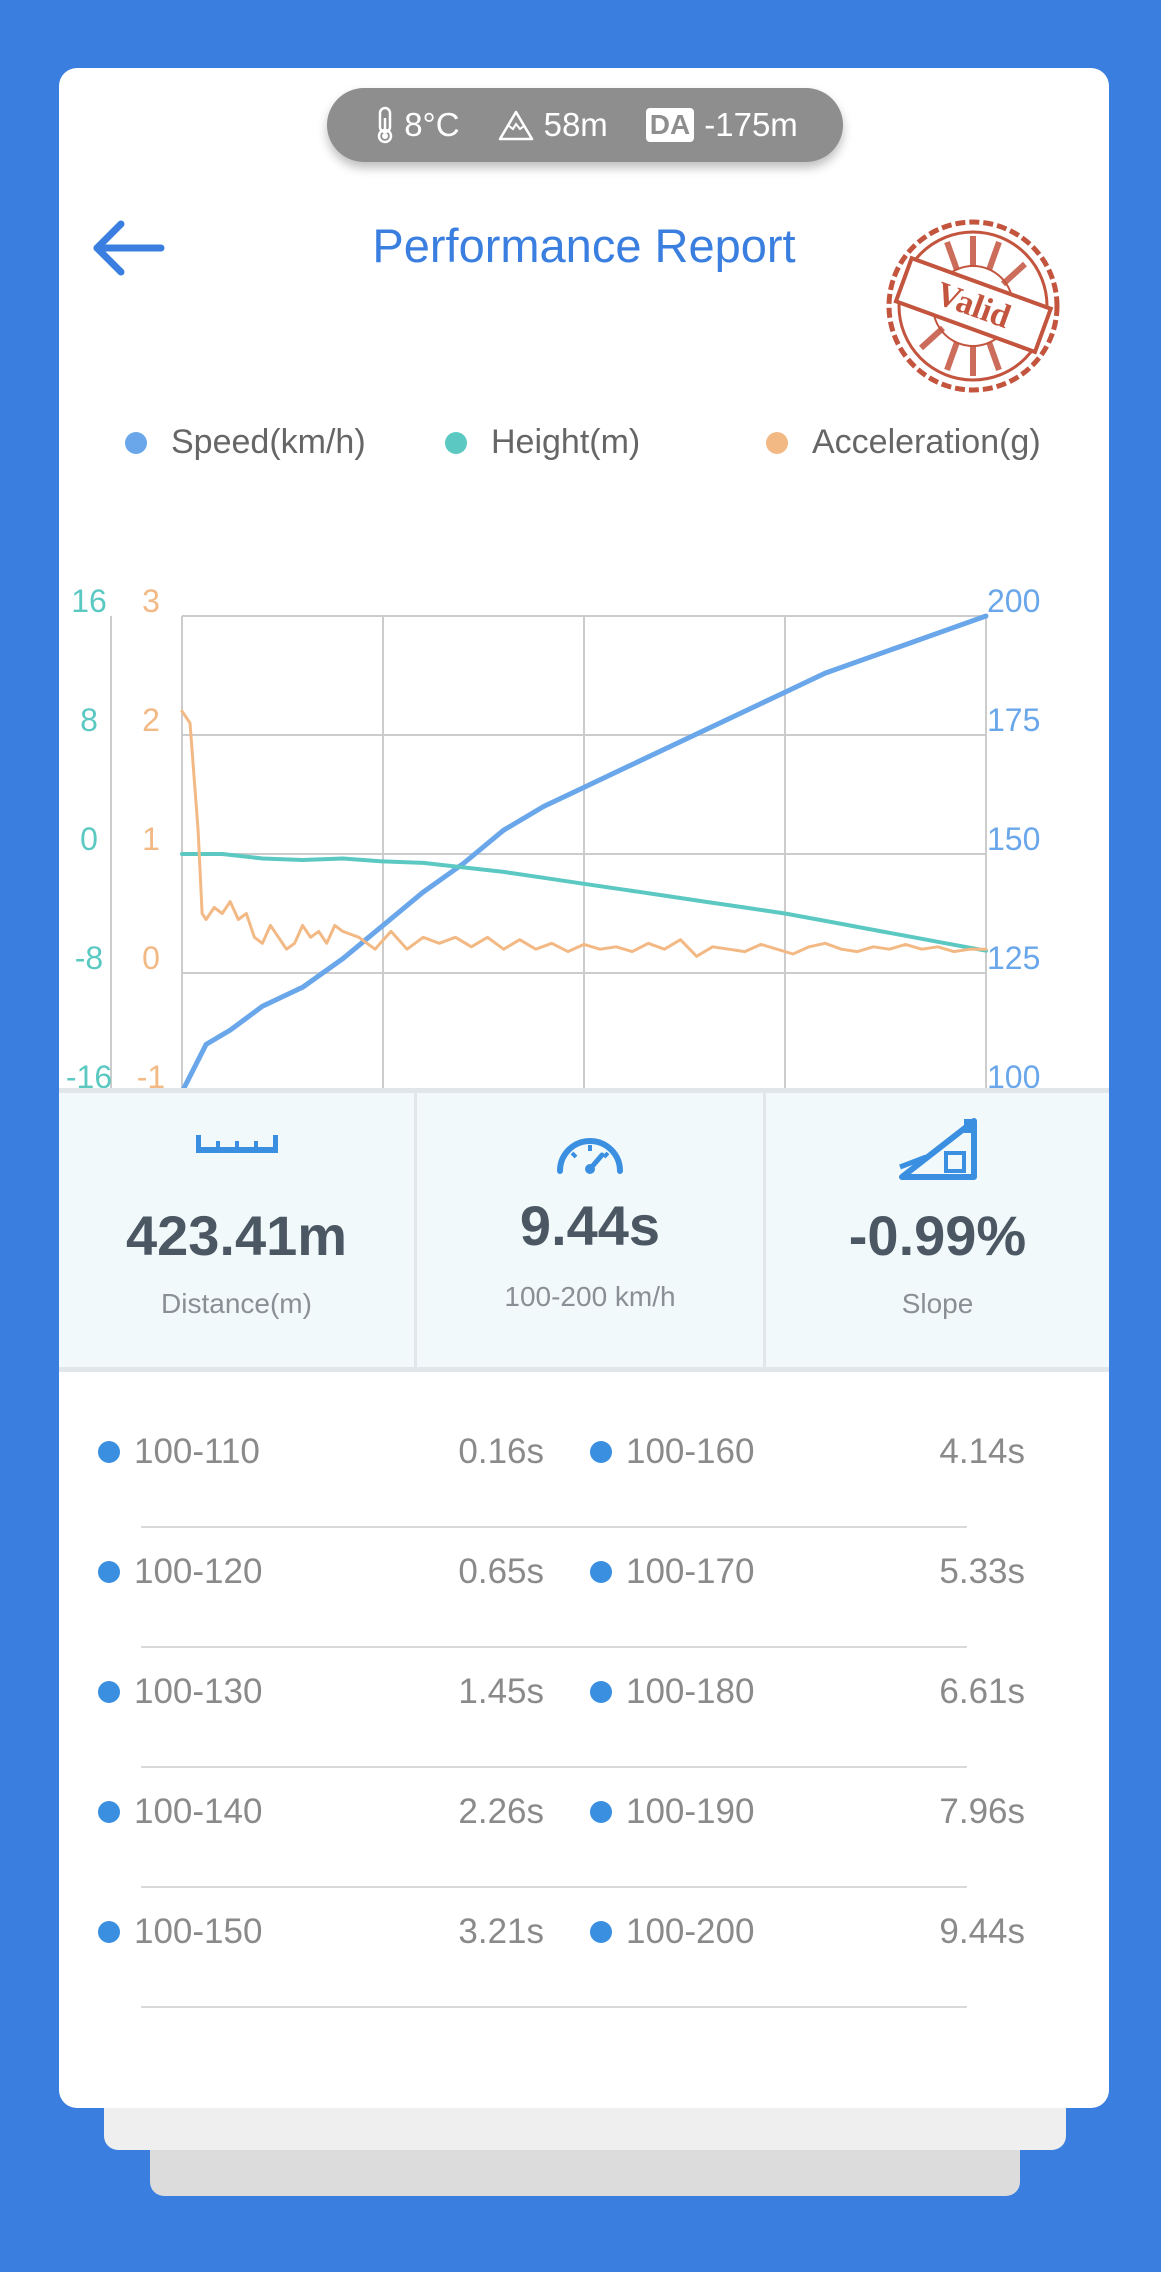 This screenshot has height=2272, width=1161. Describe the element at coordinates (198, 1931) in the screenshot. I see `split-range: 100-150` at that location.